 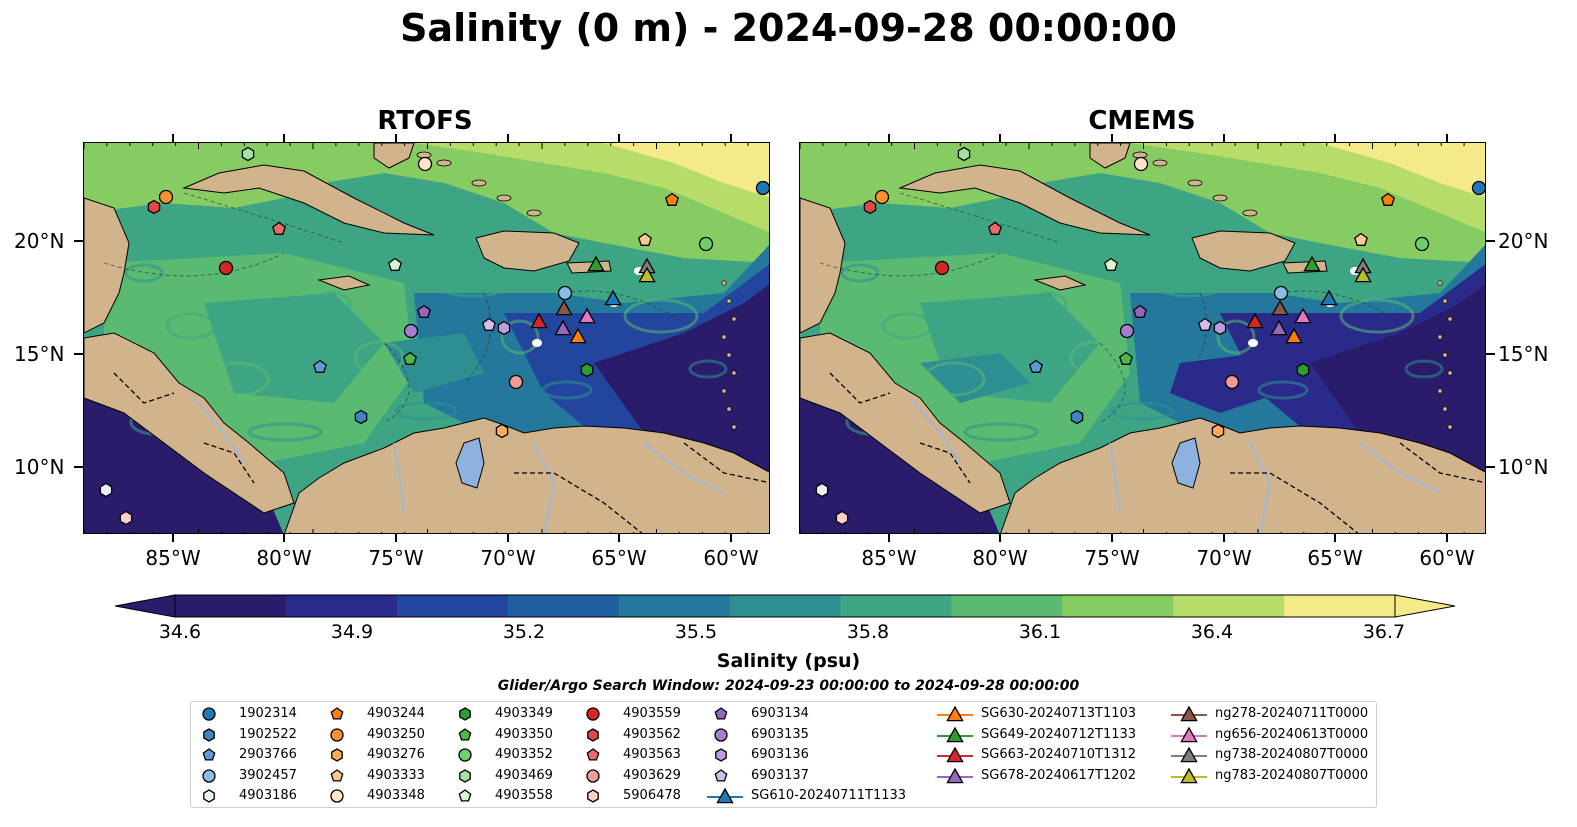 What do you see at coordinates (788, 28) in the screenshot?
I see `figure-title: Salinity (0 m) - 2024-09-28 00:00:00` at bounding box center [788, 28].